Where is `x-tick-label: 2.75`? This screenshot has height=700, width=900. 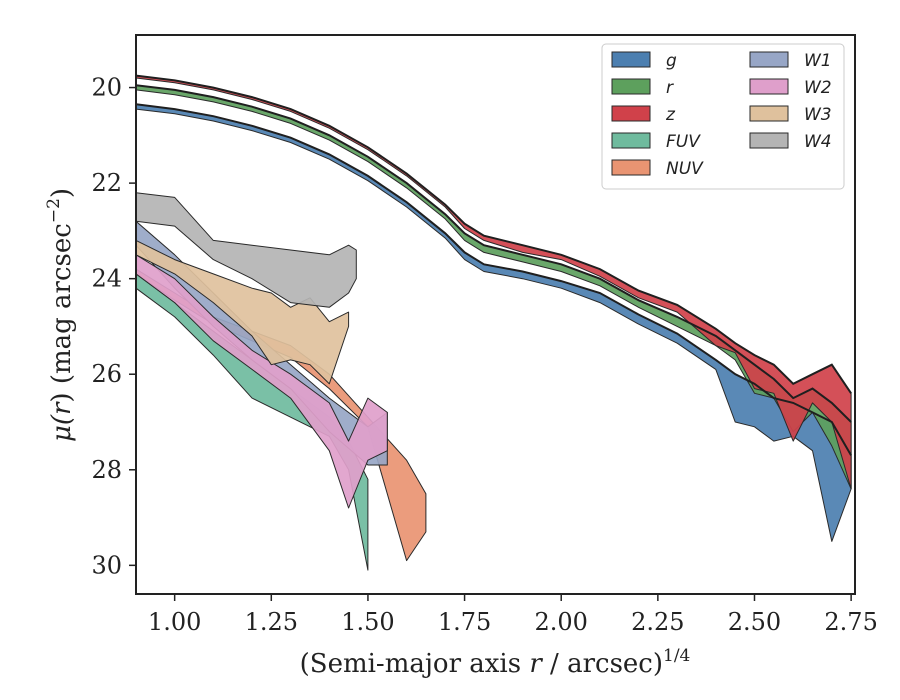 x-tick-label: 2.75 is located at coordinates (850, 622).